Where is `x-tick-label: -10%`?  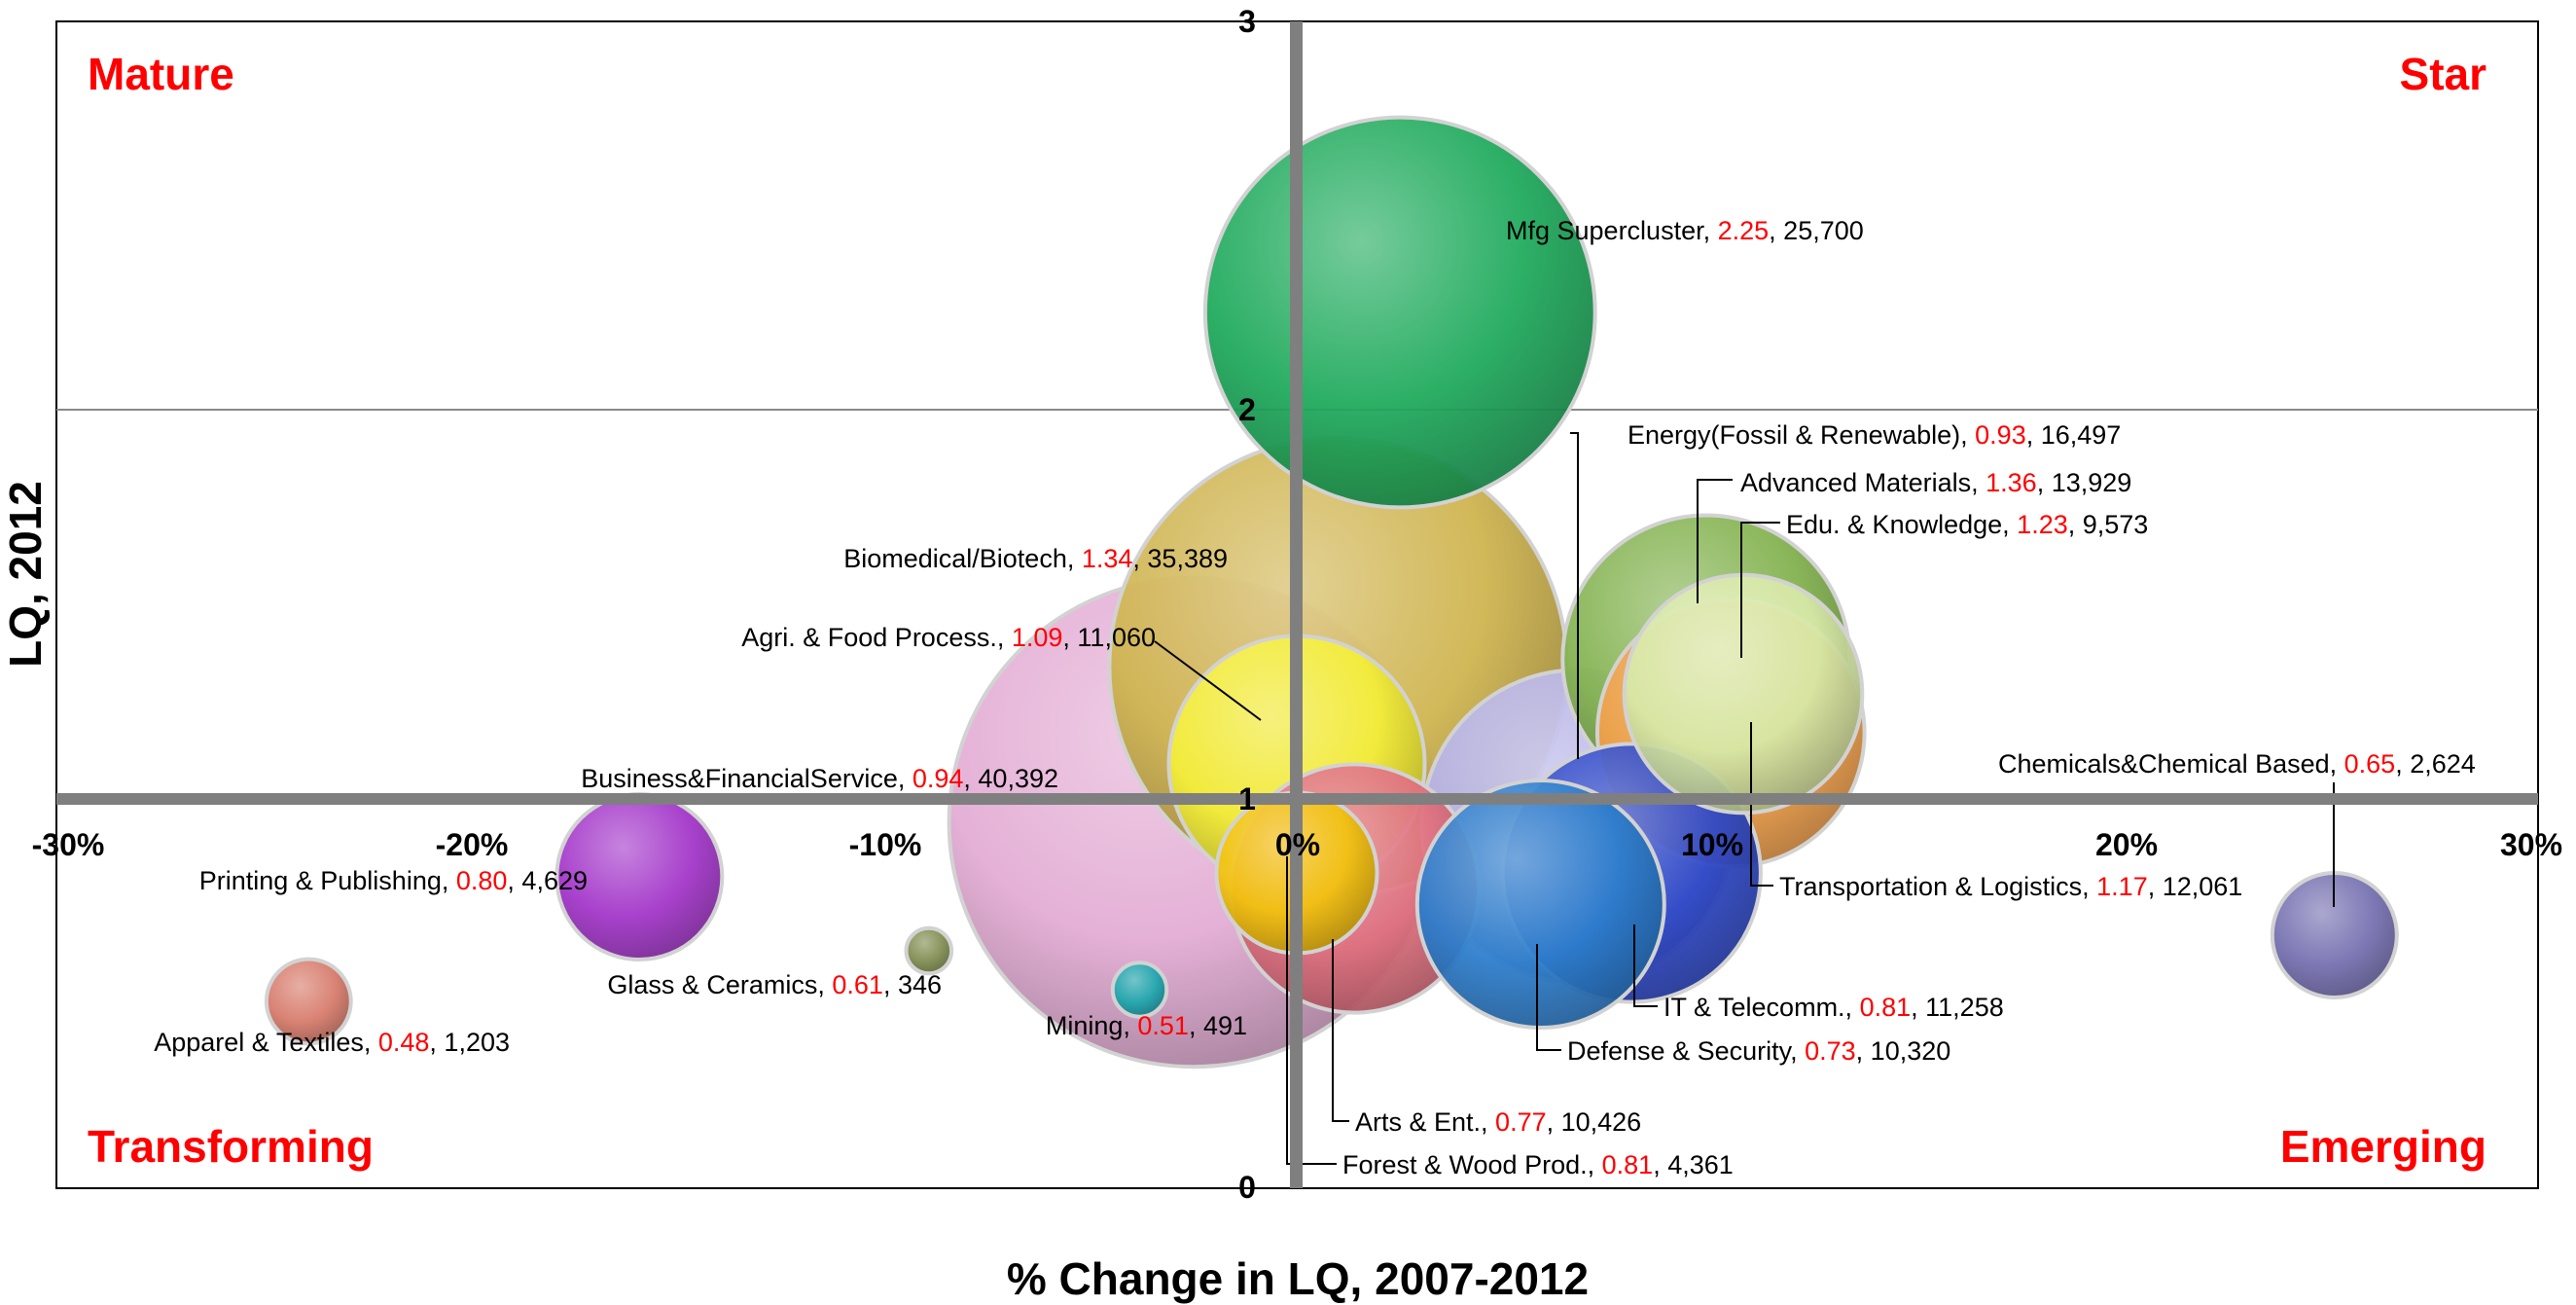
x-tick-label: -10% is located at coordinates (885, 845).